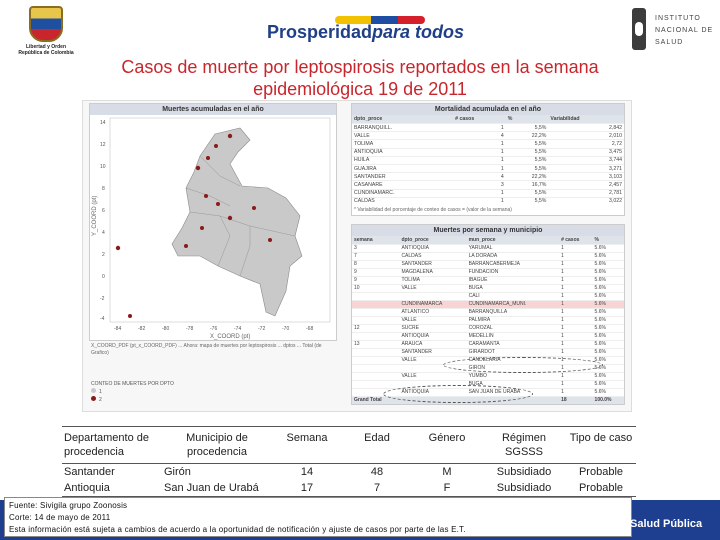  Describe the element at coordinates (93, 390) in the screenshot. I see `legend-dot-icon` at that location.